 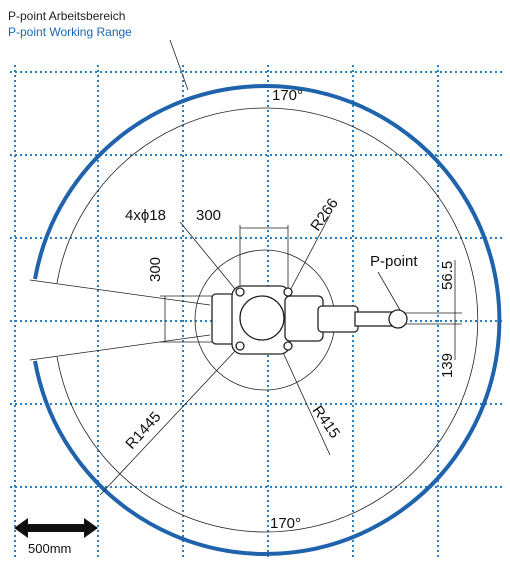 What do you see at coordinates (66, 16) in the screenshot?
I see `title-de: P-point Arbeitsbereich` at bounding box center [66, 16].